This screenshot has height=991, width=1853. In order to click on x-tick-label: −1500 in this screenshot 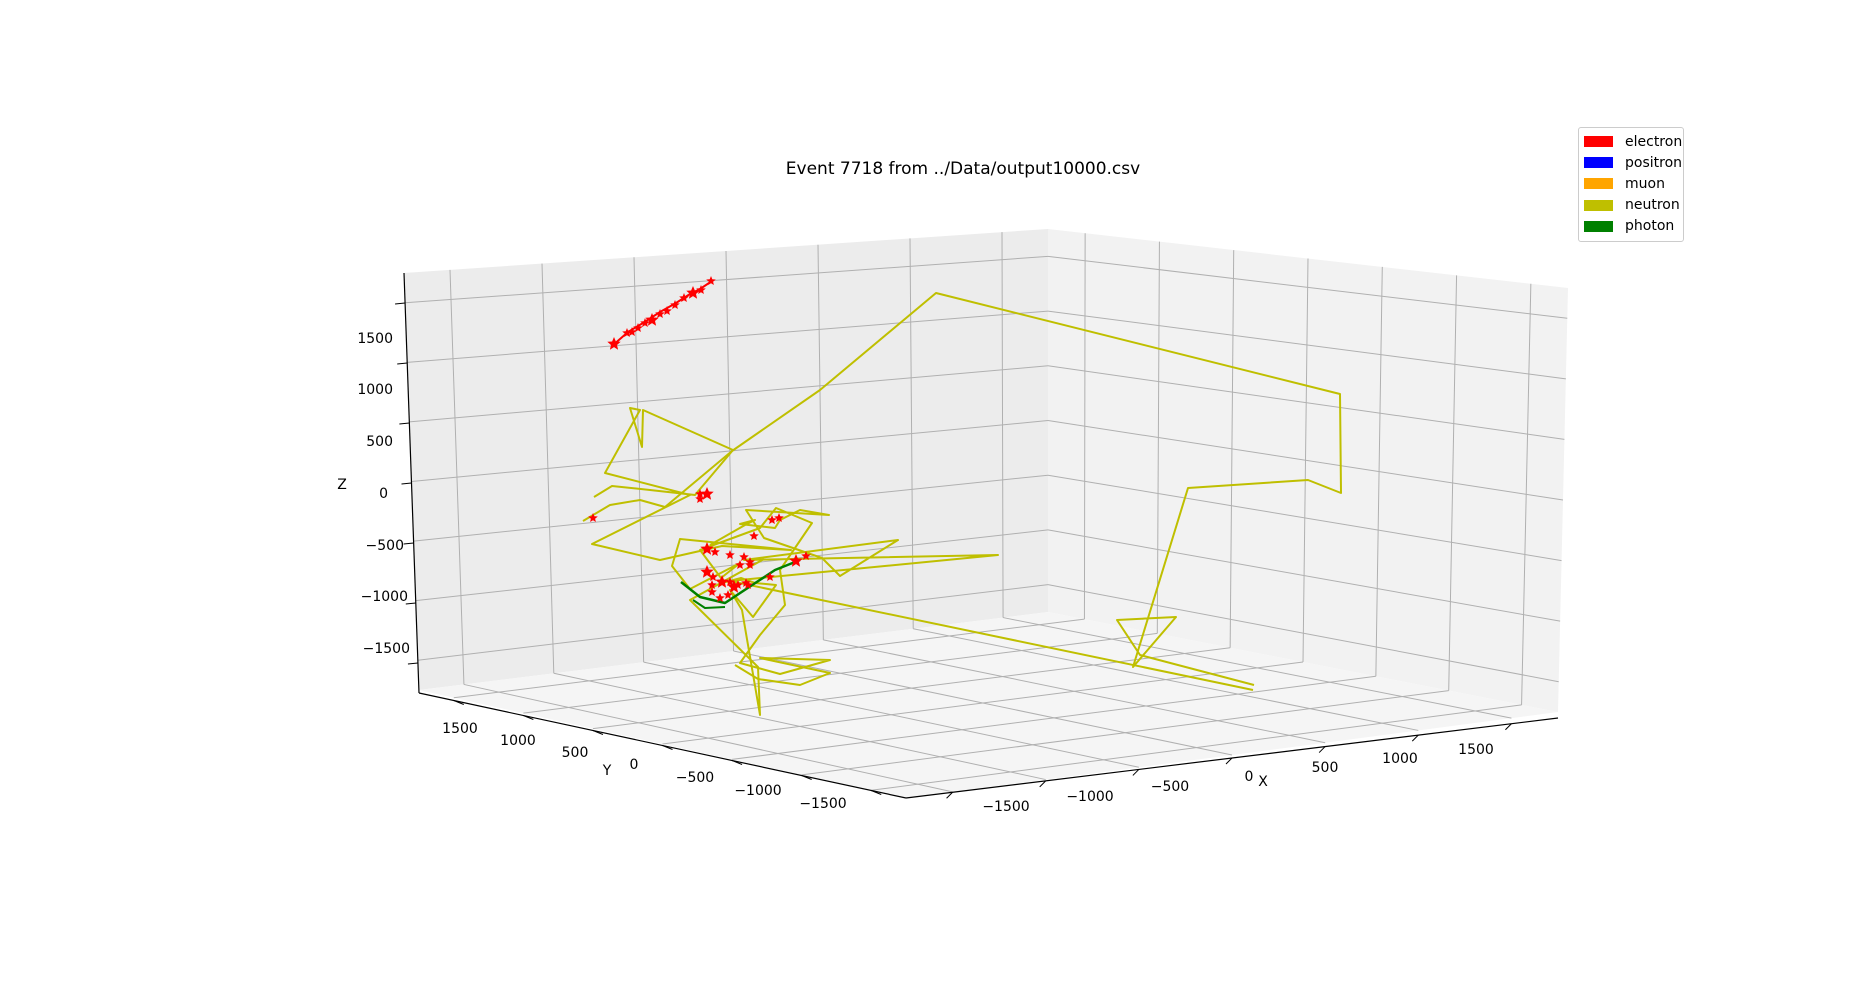, I will do `click(1005, 807)`.